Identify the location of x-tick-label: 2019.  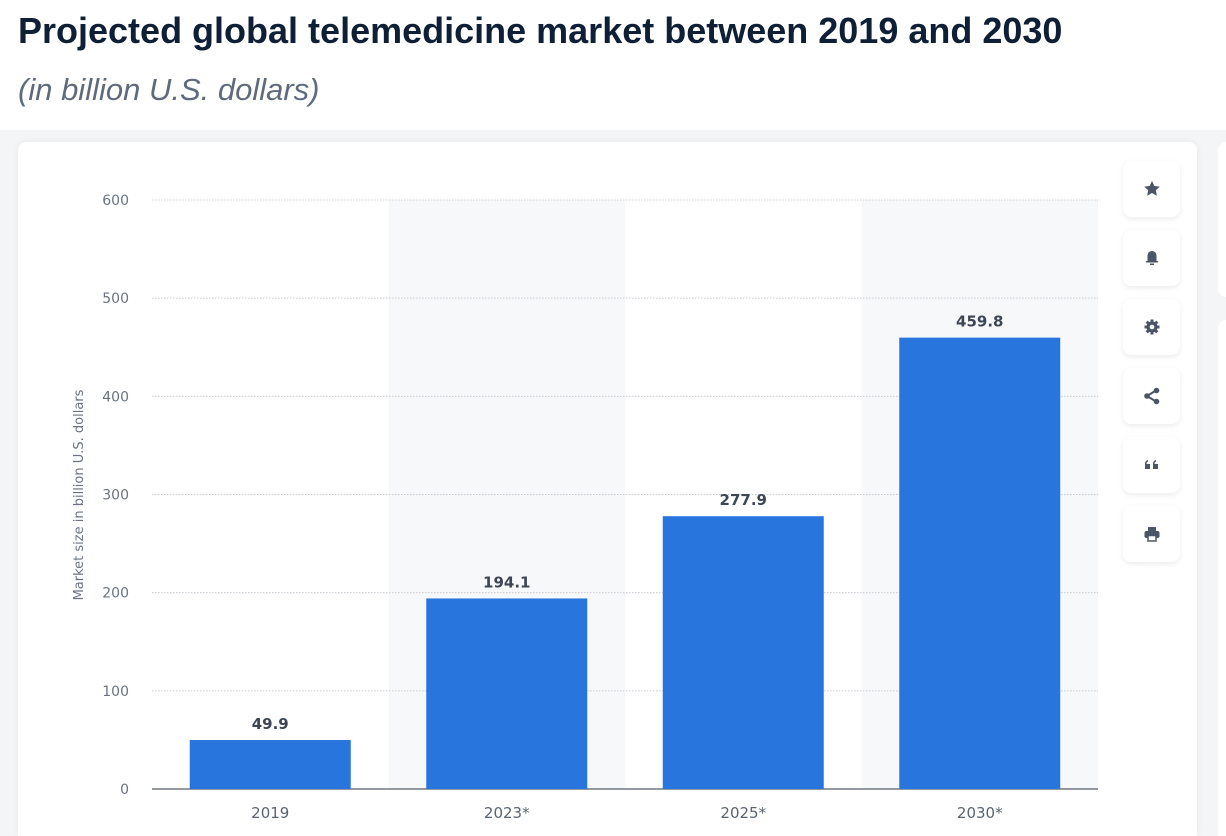
(270, 813).